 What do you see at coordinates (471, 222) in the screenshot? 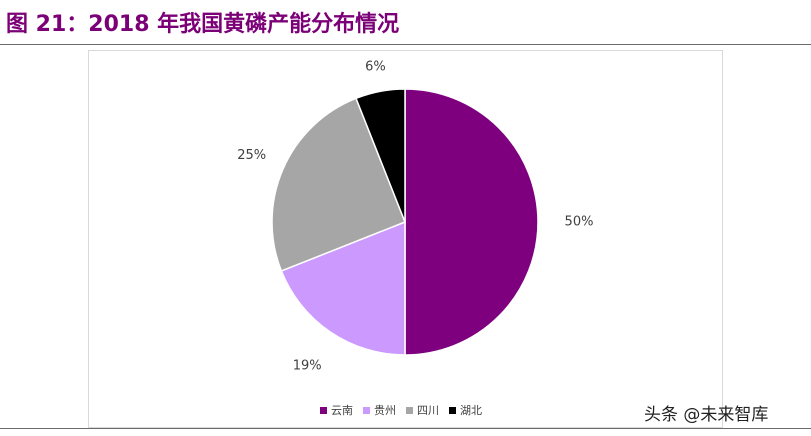
I see `pie-slice-yunnan` at bounding box center [471, 222].